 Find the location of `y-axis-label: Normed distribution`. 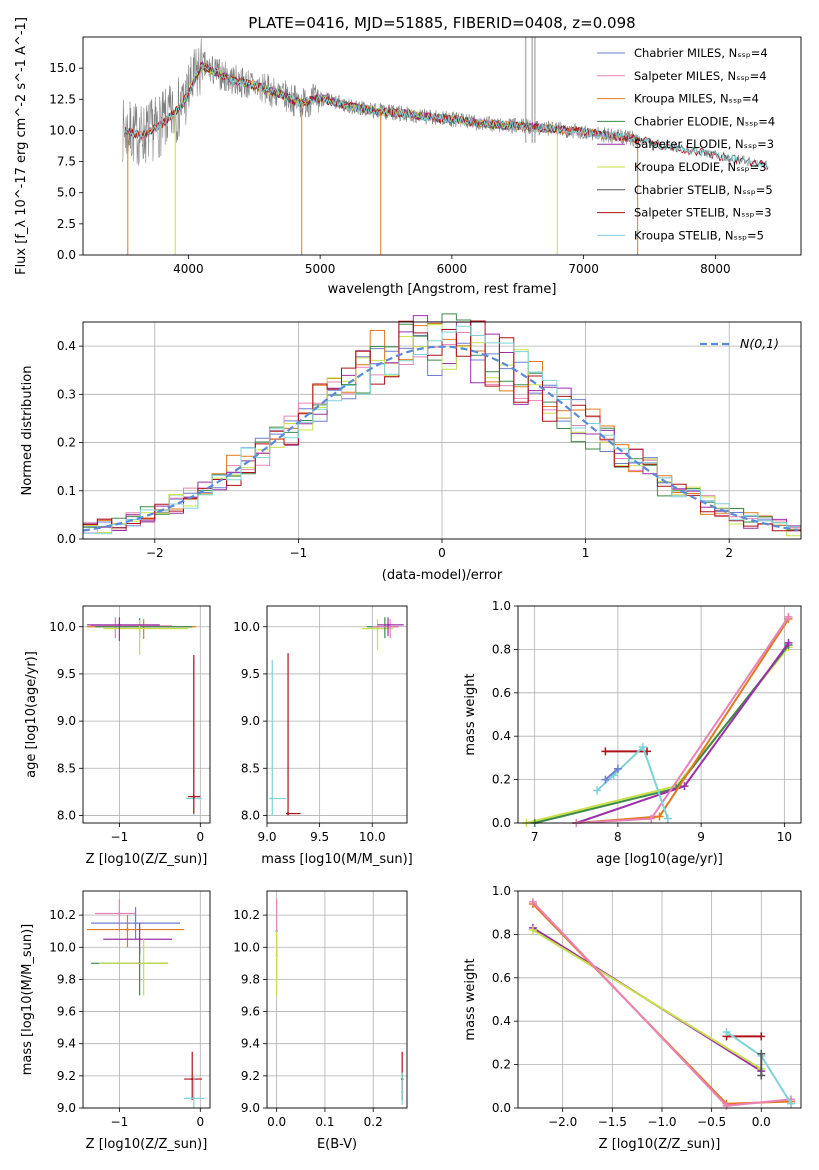

y-axis-label: Normed distribution is located at coordinates (27, 431).